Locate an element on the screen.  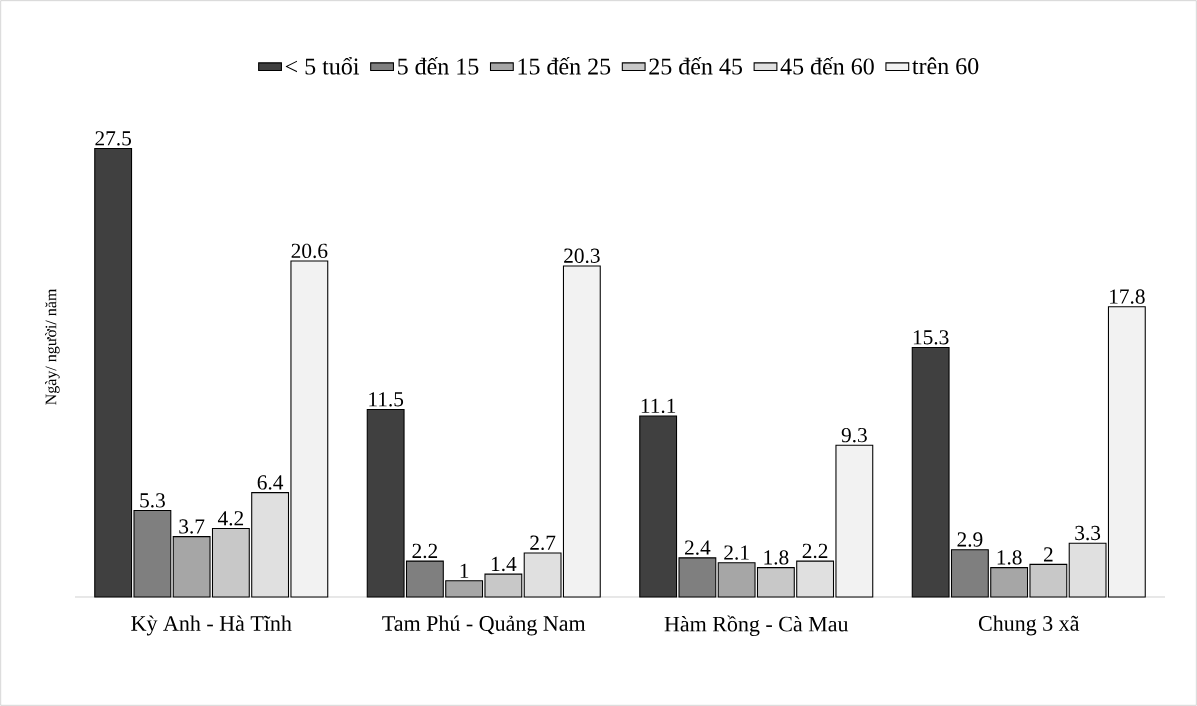
data-label: 3.3 is located at coordinates (1088, 533).